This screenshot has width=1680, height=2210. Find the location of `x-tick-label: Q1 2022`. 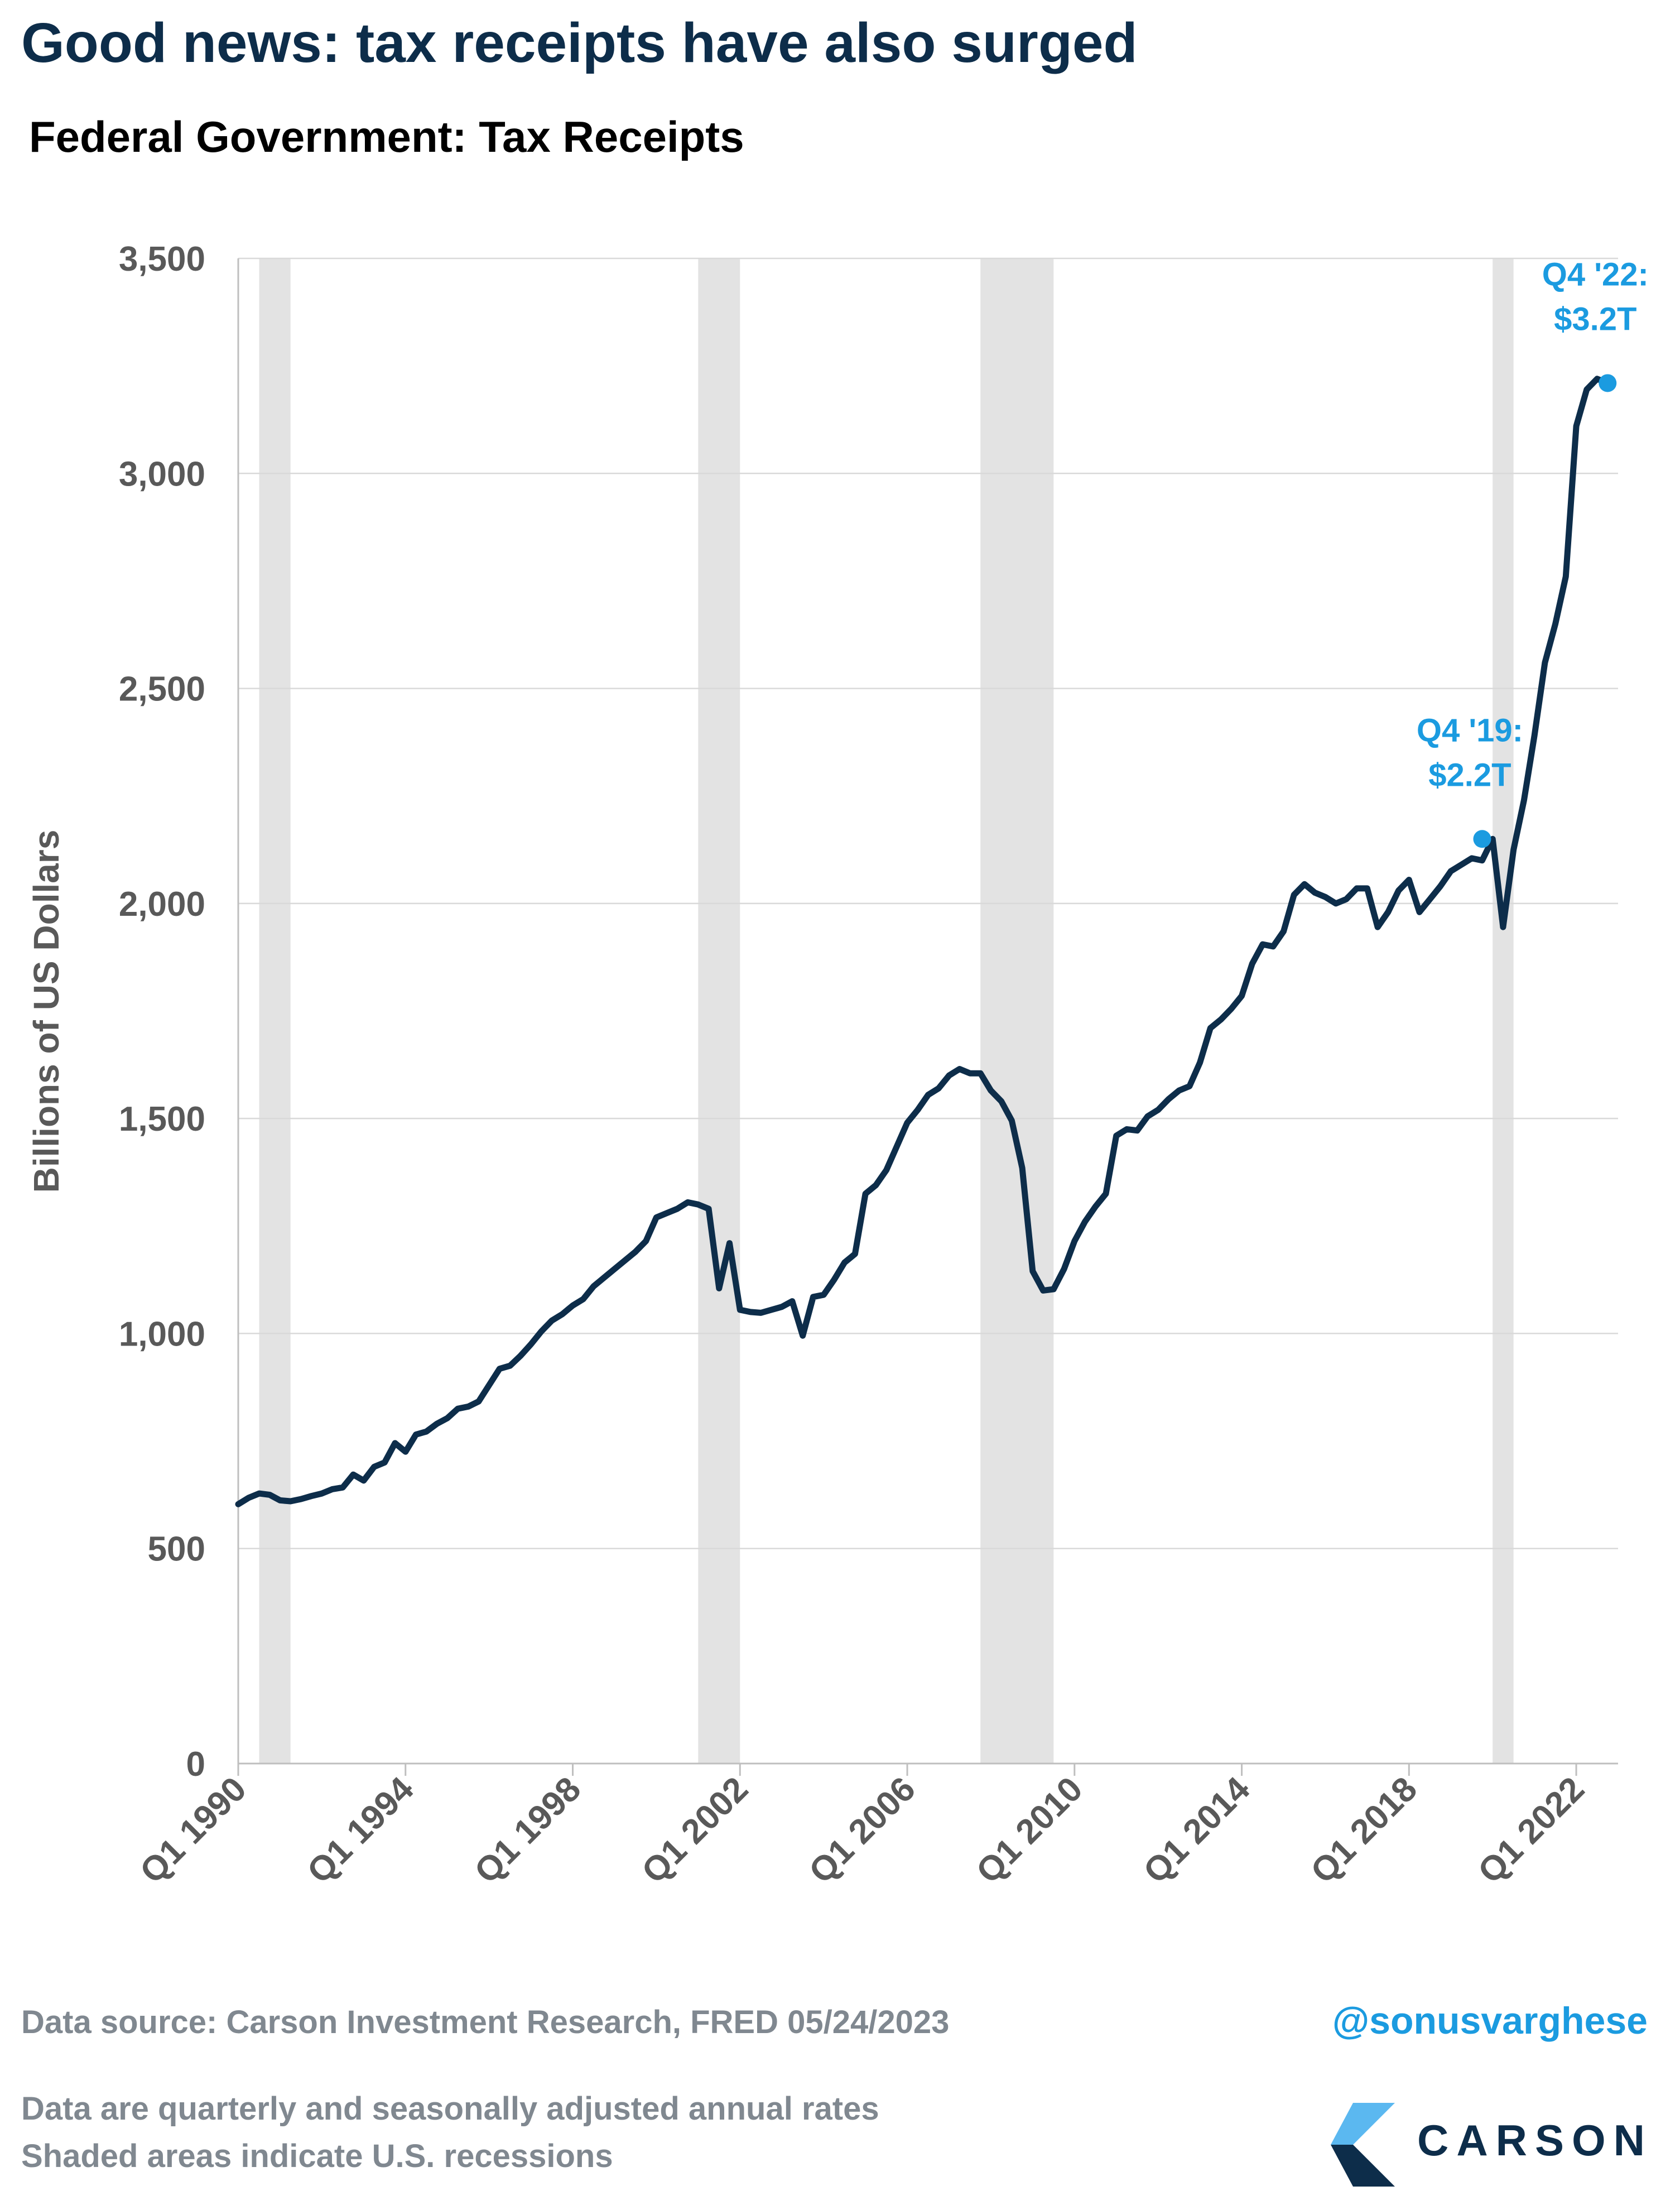

x-tick-label: Q1 2022 is located at coordinates (1531, 1830).